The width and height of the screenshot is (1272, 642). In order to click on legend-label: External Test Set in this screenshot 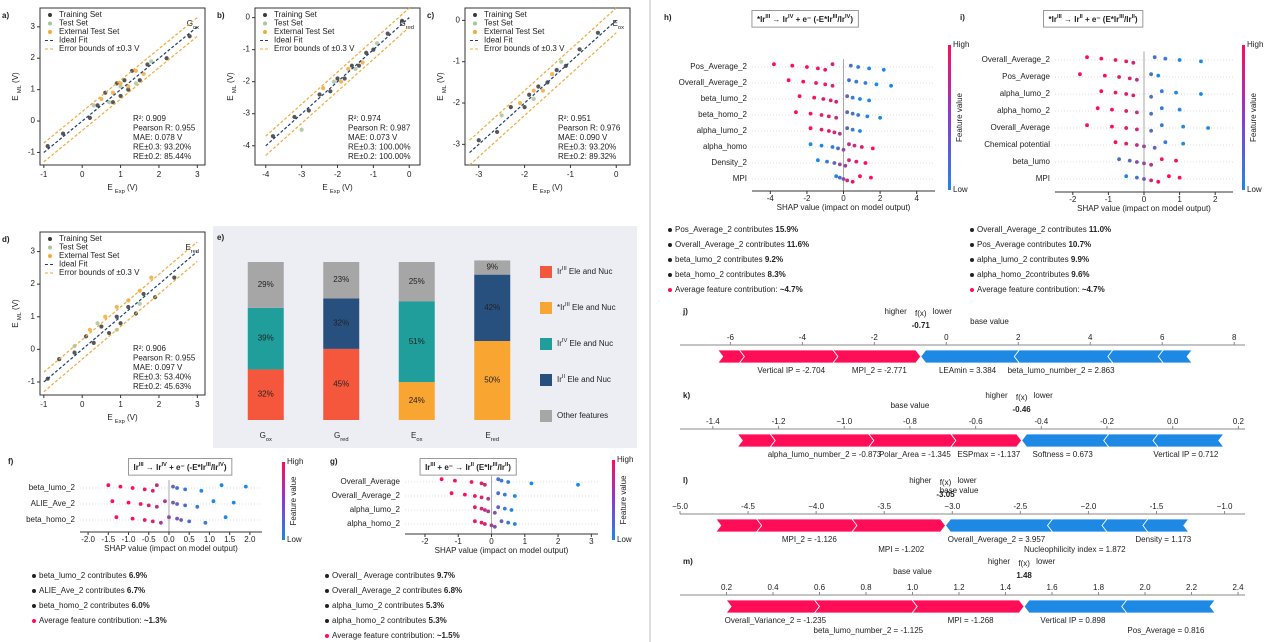, I will do `click(304, 31)`.